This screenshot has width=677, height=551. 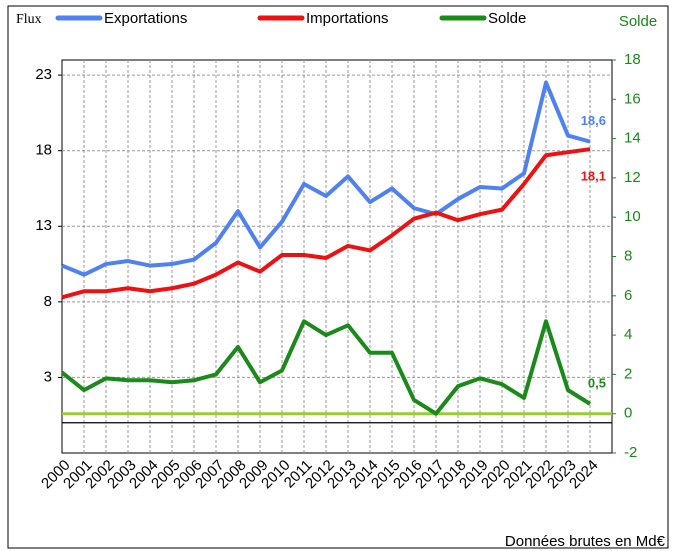 What do you see at coordinates (597, 382) in the screenshot?
I see `value-label: 0,5` at bounding box center [597, 382].